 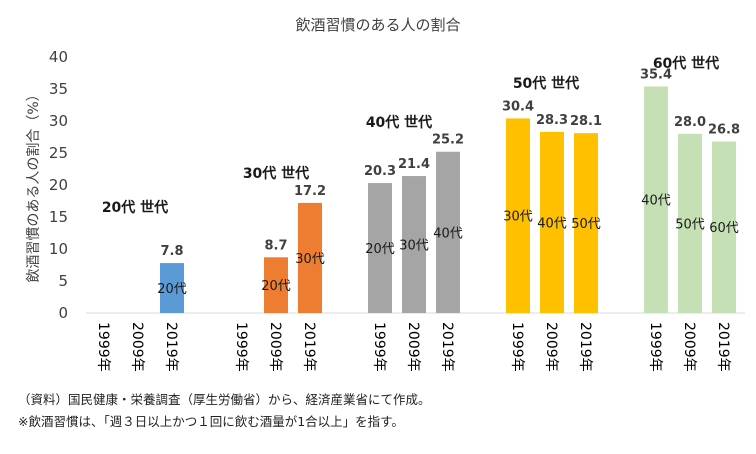 What do you see at coordinates (448, 140) in the screenshot?
I see `bar-value-label: 25.2` at bounding box center [448, 140].